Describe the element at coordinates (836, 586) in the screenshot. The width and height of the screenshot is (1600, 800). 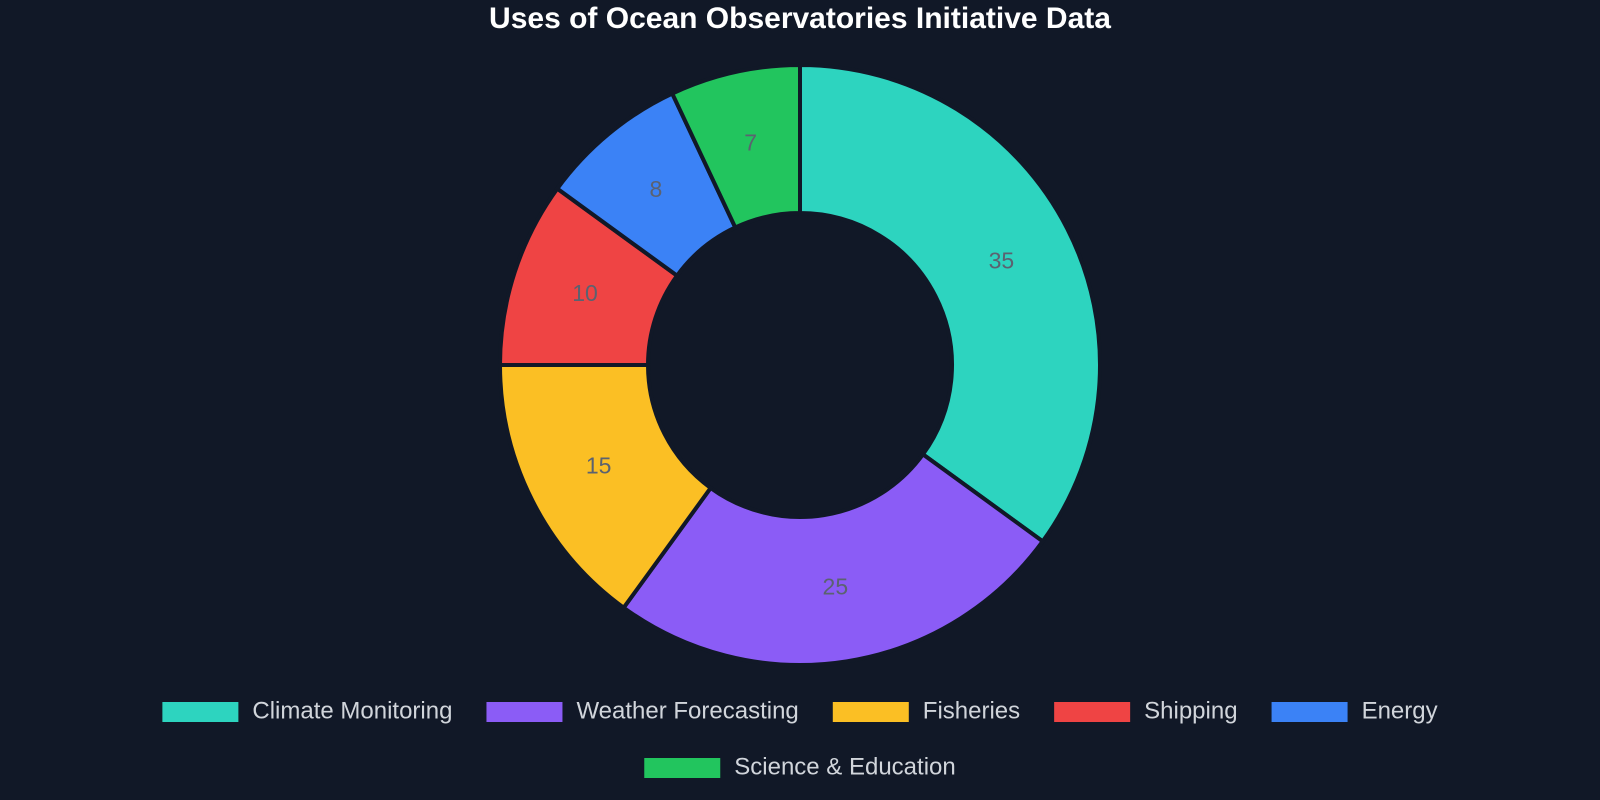
I see `slice-label: 25` at that location.